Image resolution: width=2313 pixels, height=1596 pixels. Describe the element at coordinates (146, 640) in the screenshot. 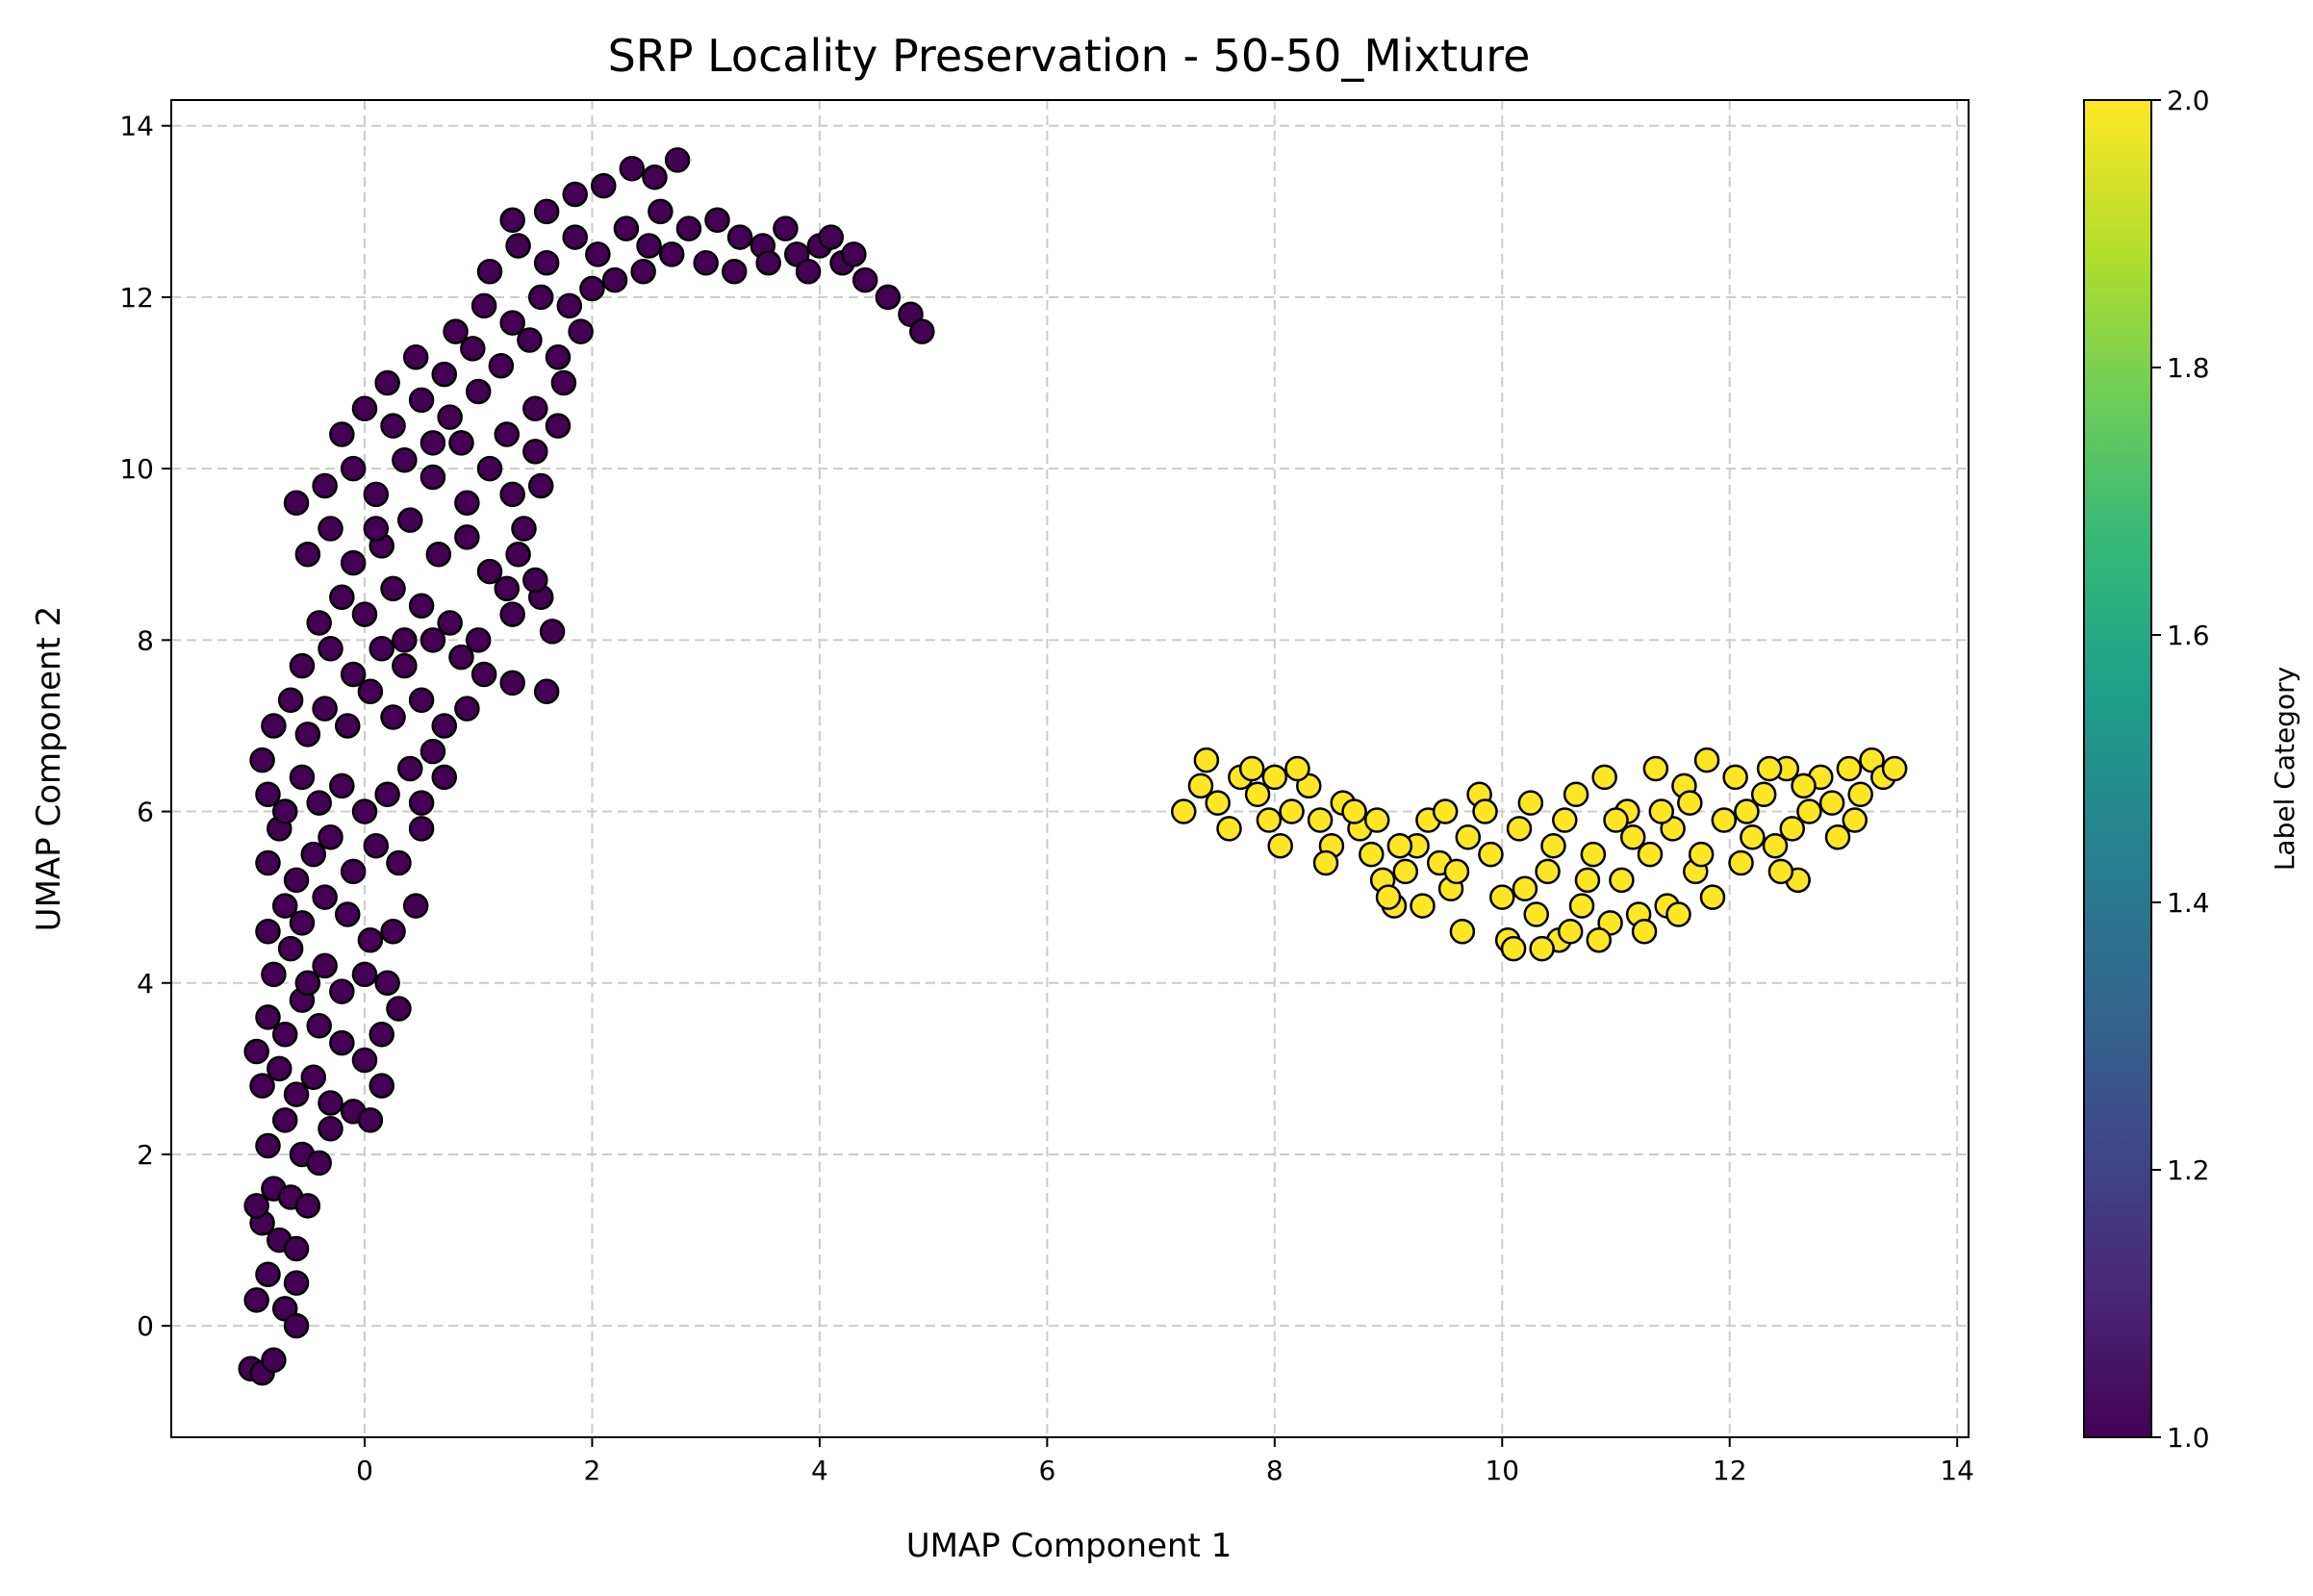

I see `y-tick-label: 8` at that location.